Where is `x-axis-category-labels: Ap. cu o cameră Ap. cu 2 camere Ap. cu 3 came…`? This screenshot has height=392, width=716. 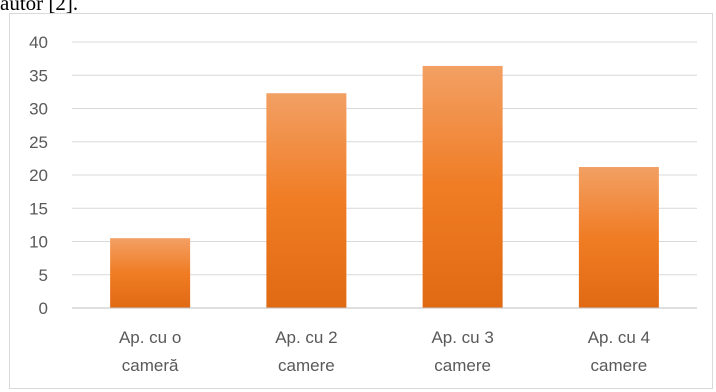
x-axis-category-labels: Ap. cu o cameră Ap. cu 2 camere Ap. cu 3 came… is located at coordinates (384, 351).